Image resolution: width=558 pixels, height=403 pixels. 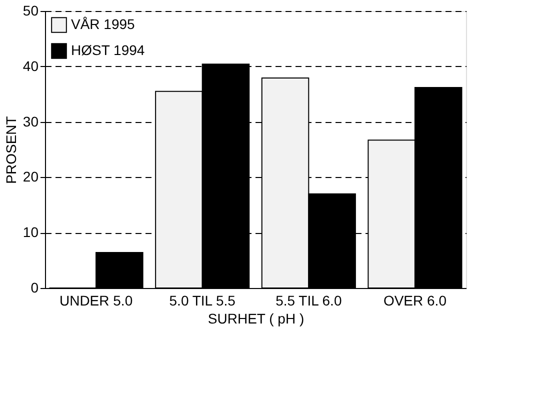 I want to click on x-tick-label: 5.0 TIL 5.5, so click(x=202, y=300).